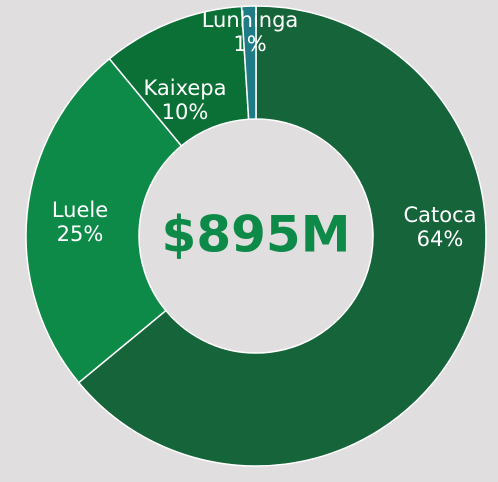 The width and height of the screenshot is (498, 482). I want to click on slice-value-label: 25%, so click(80, 234).